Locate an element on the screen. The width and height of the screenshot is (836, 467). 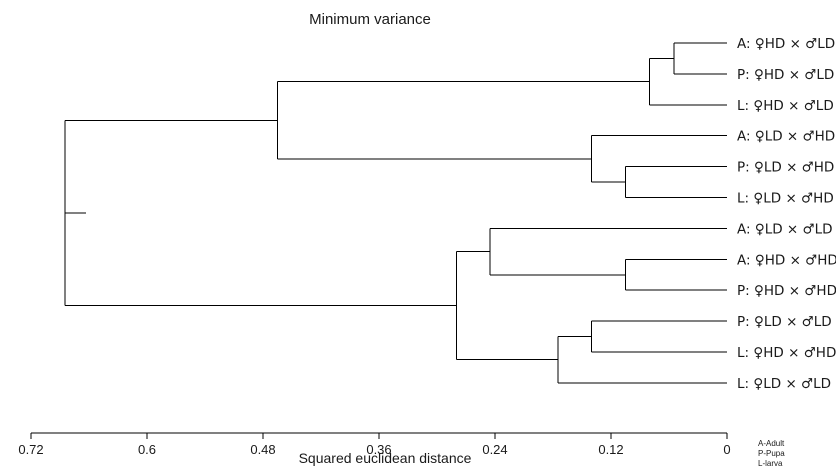
x-tick-label: 0.48 is located at coordinates (262, 449).